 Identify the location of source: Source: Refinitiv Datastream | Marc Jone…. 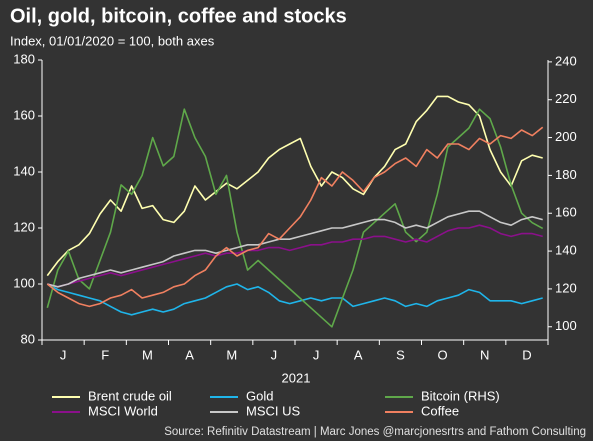
(375, 432).